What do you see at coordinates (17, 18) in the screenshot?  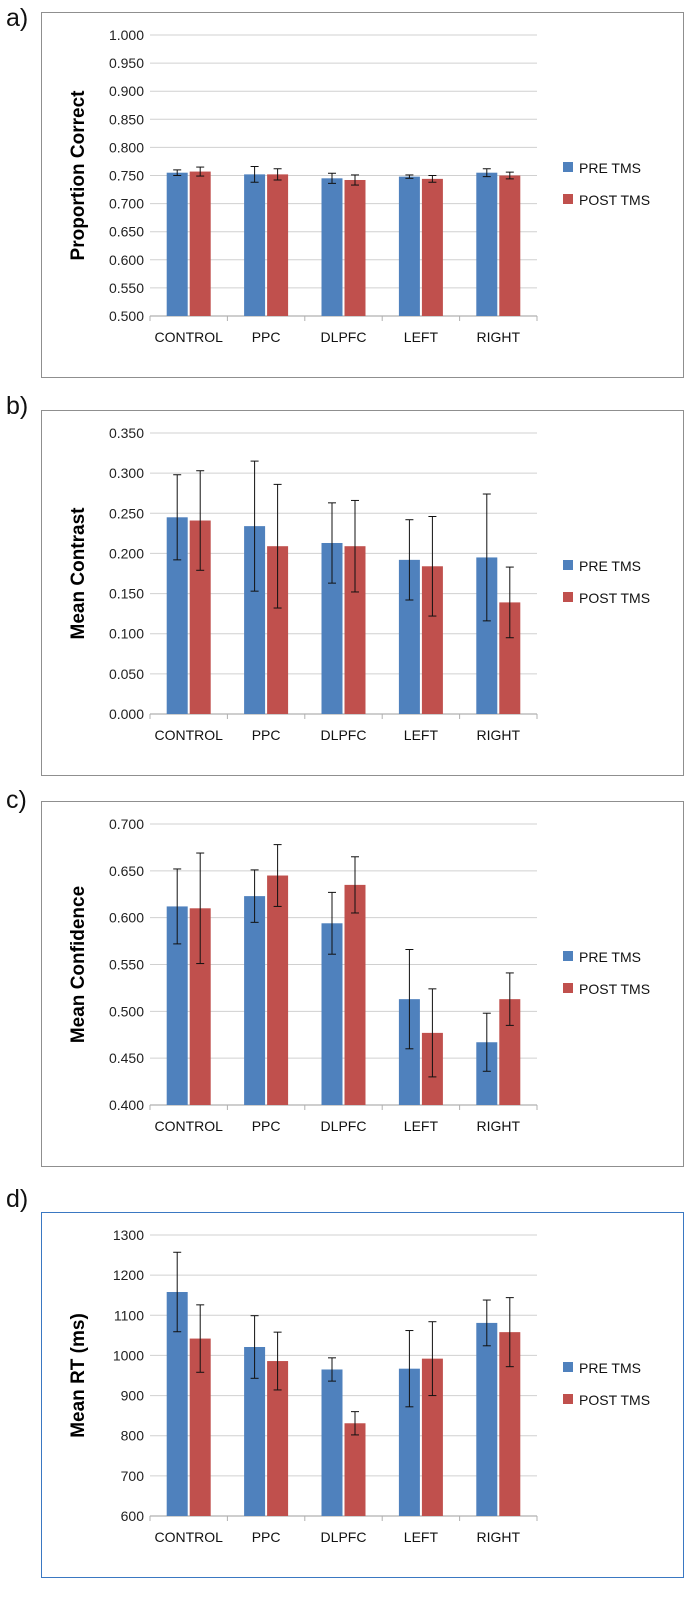 I see `panel-a-label: a)` at bounding box center [17, 18].